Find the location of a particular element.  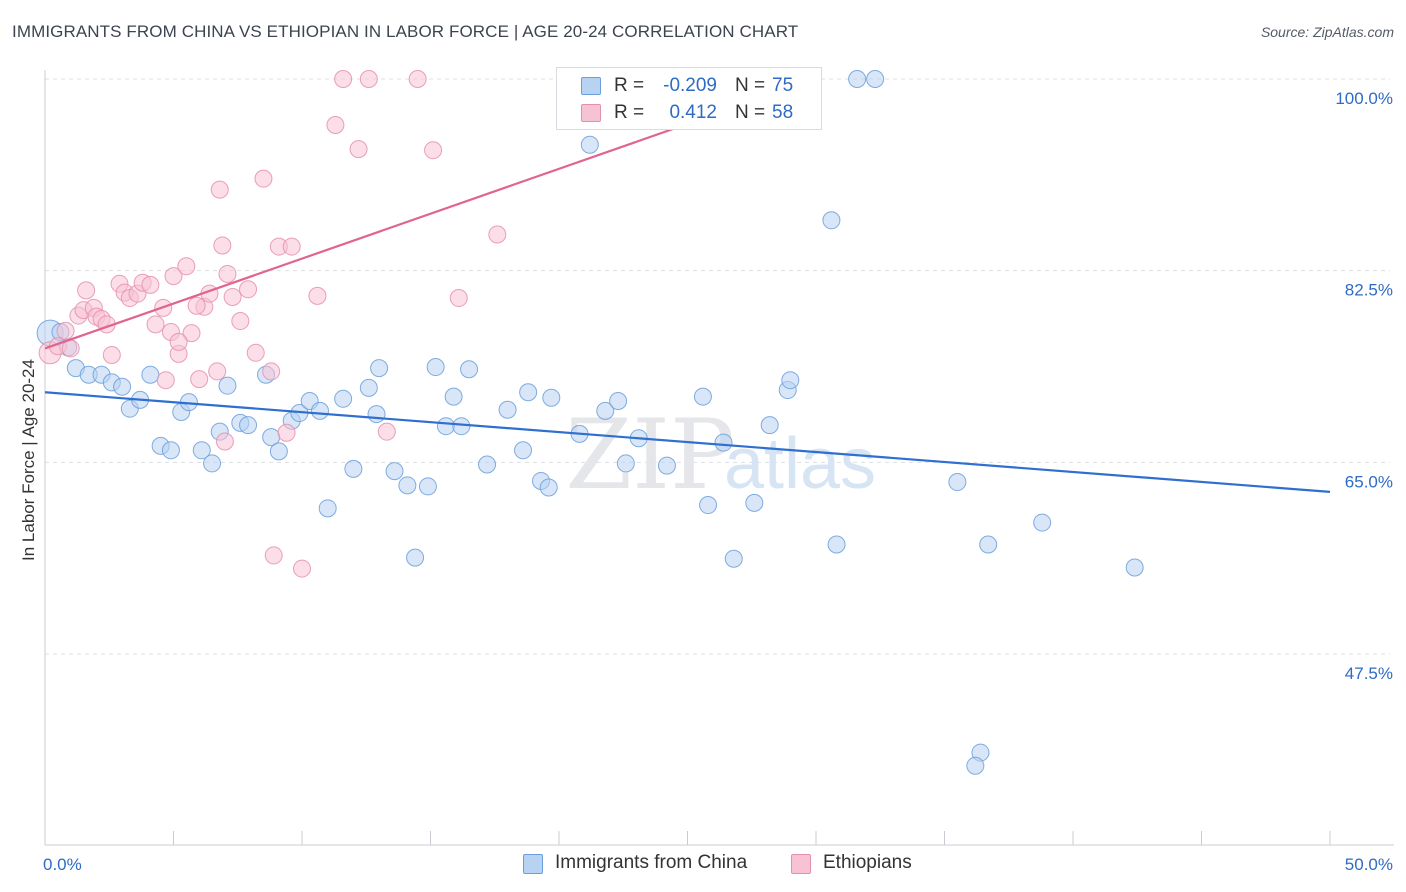

x-tick-label: 0.0% is located at coordinates (62, 864).